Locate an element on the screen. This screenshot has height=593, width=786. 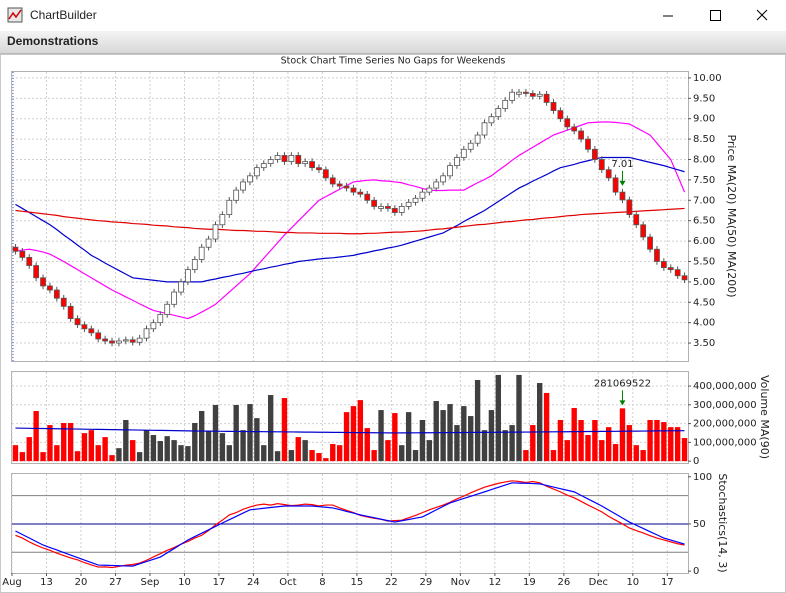
y-tick-label: 6.00 is located at coordinates (704, 241).